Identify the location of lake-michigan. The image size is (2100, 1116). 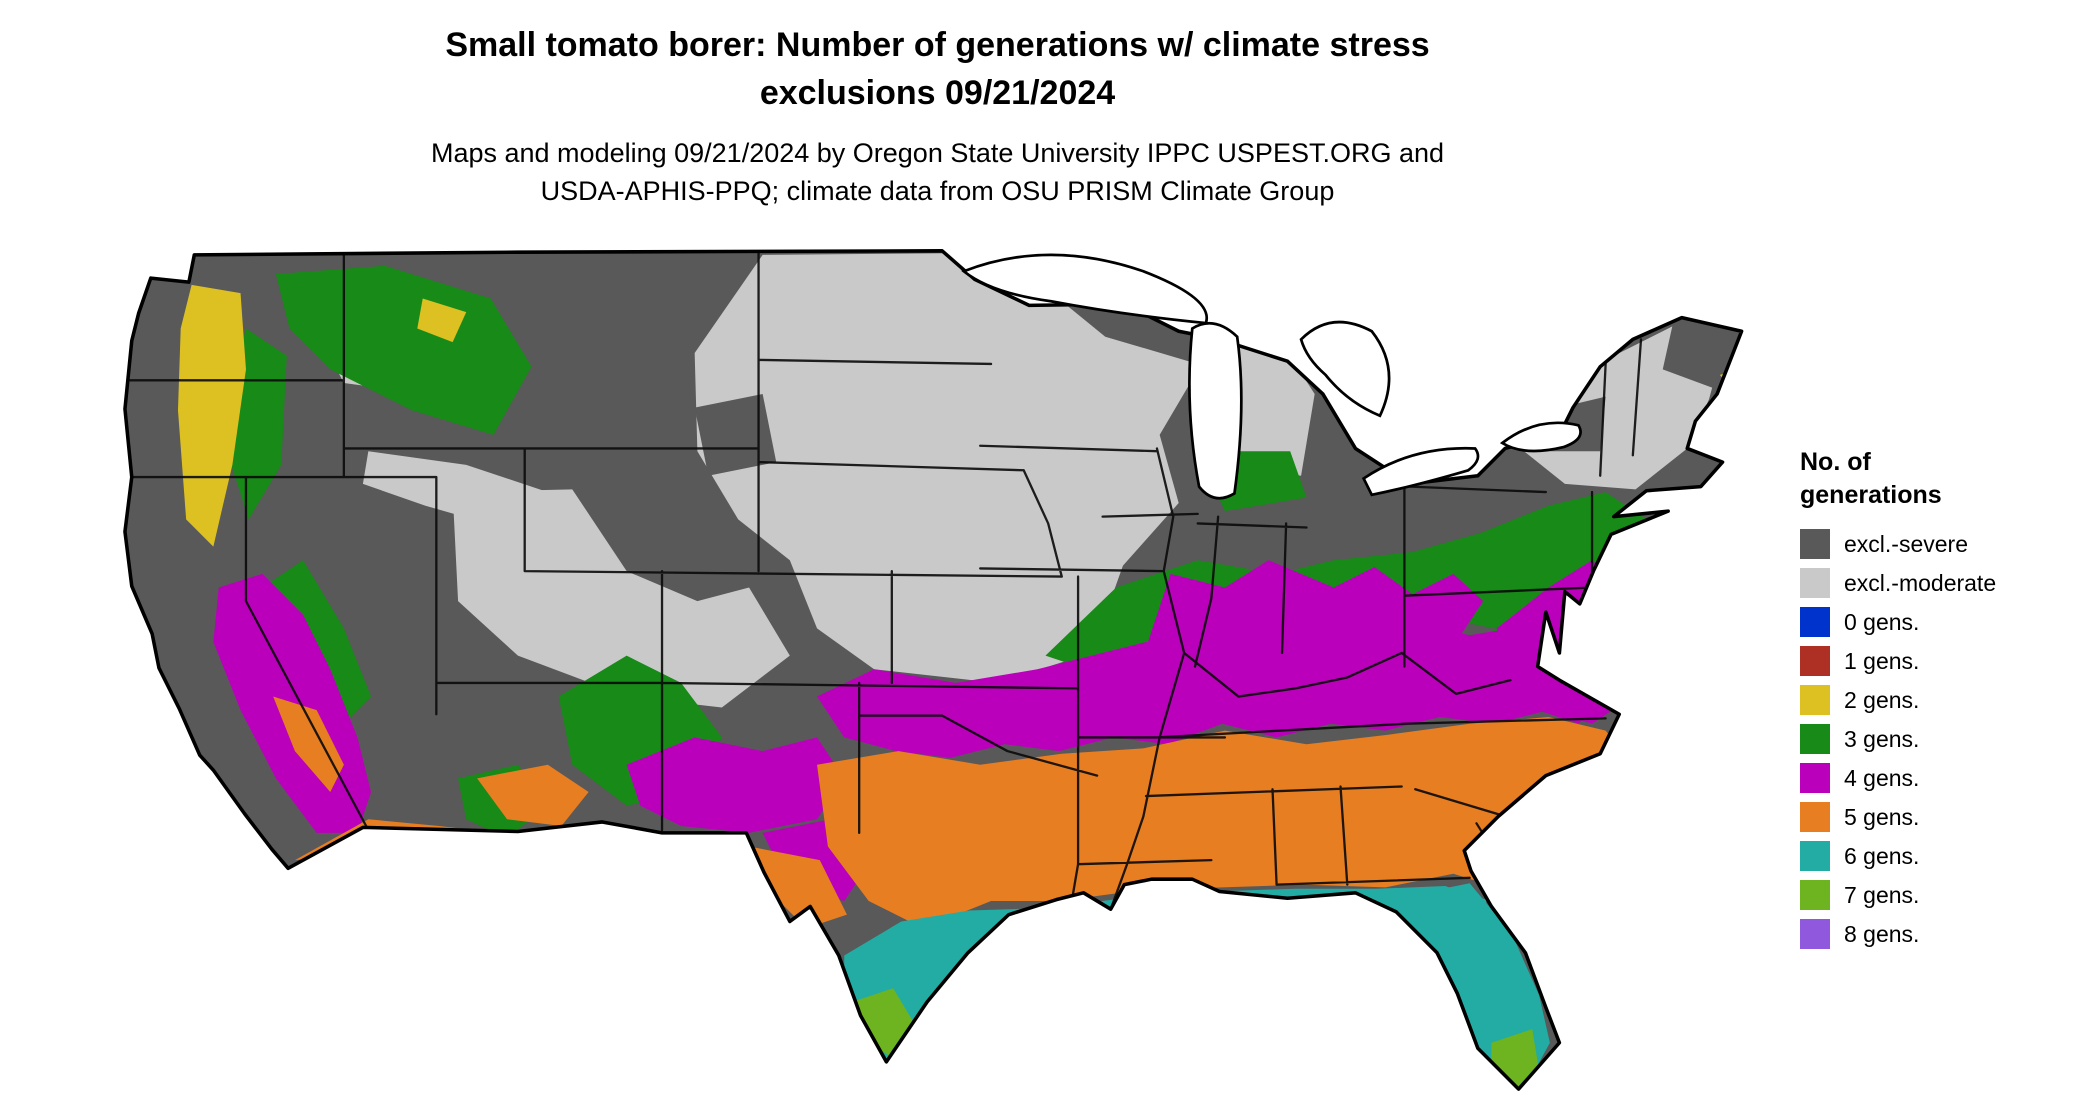
(1215, 410).